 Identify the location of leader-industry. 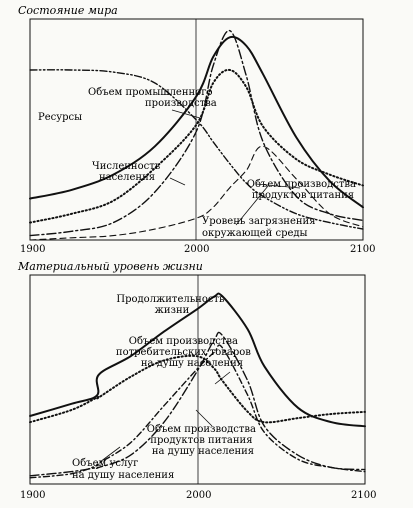
(186, 114).